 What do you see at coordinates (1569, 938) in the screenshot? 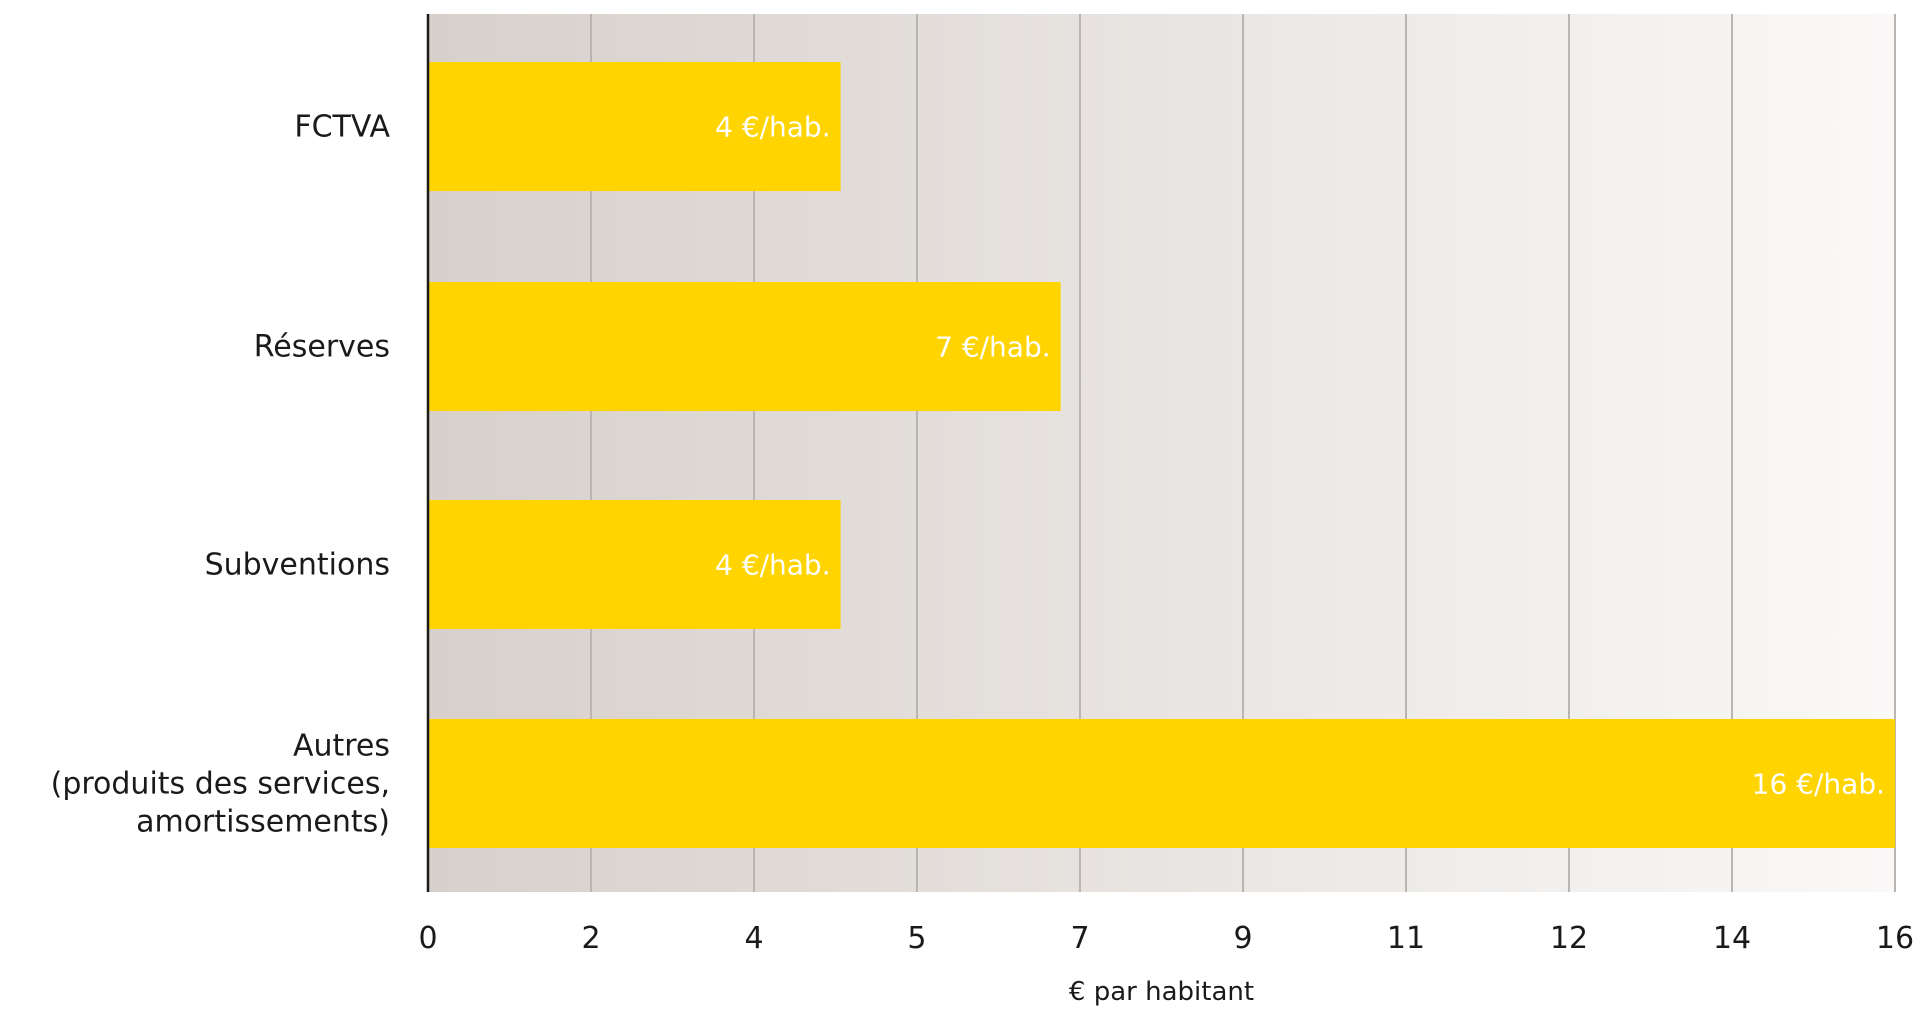
I see `x-tick-label: 12` at bounding box center [1569, 938].